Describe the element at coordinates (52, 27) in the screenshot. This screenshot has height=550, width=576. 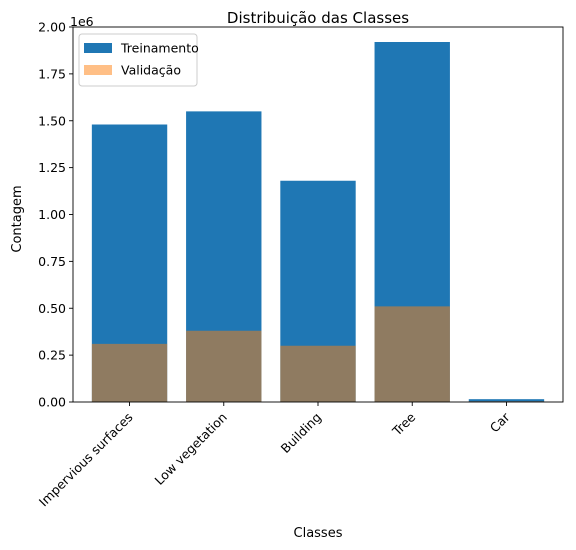
I see `y-tick-label: 2.00` at that location.